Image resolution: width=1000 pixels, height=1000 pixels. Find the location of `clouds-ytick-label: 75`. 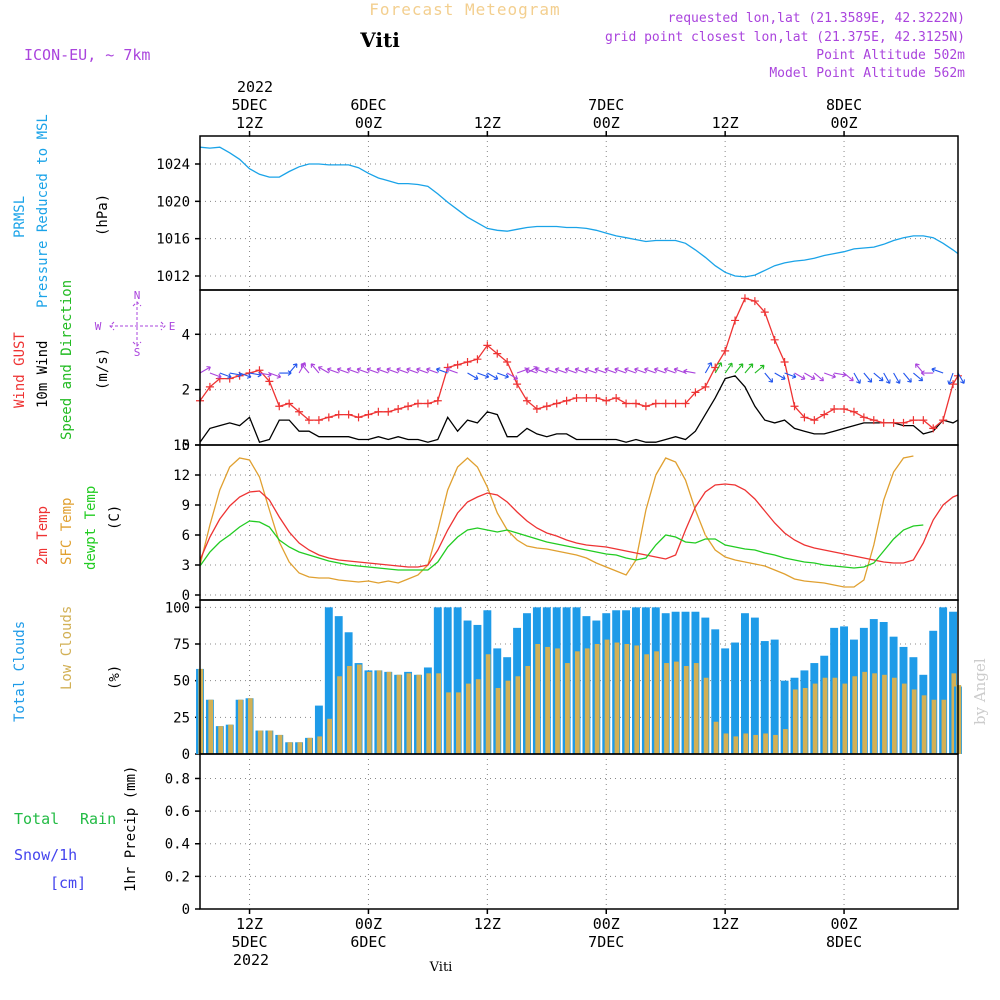

clouds-ytick-label: 75 is located at coordinates (181, 645).